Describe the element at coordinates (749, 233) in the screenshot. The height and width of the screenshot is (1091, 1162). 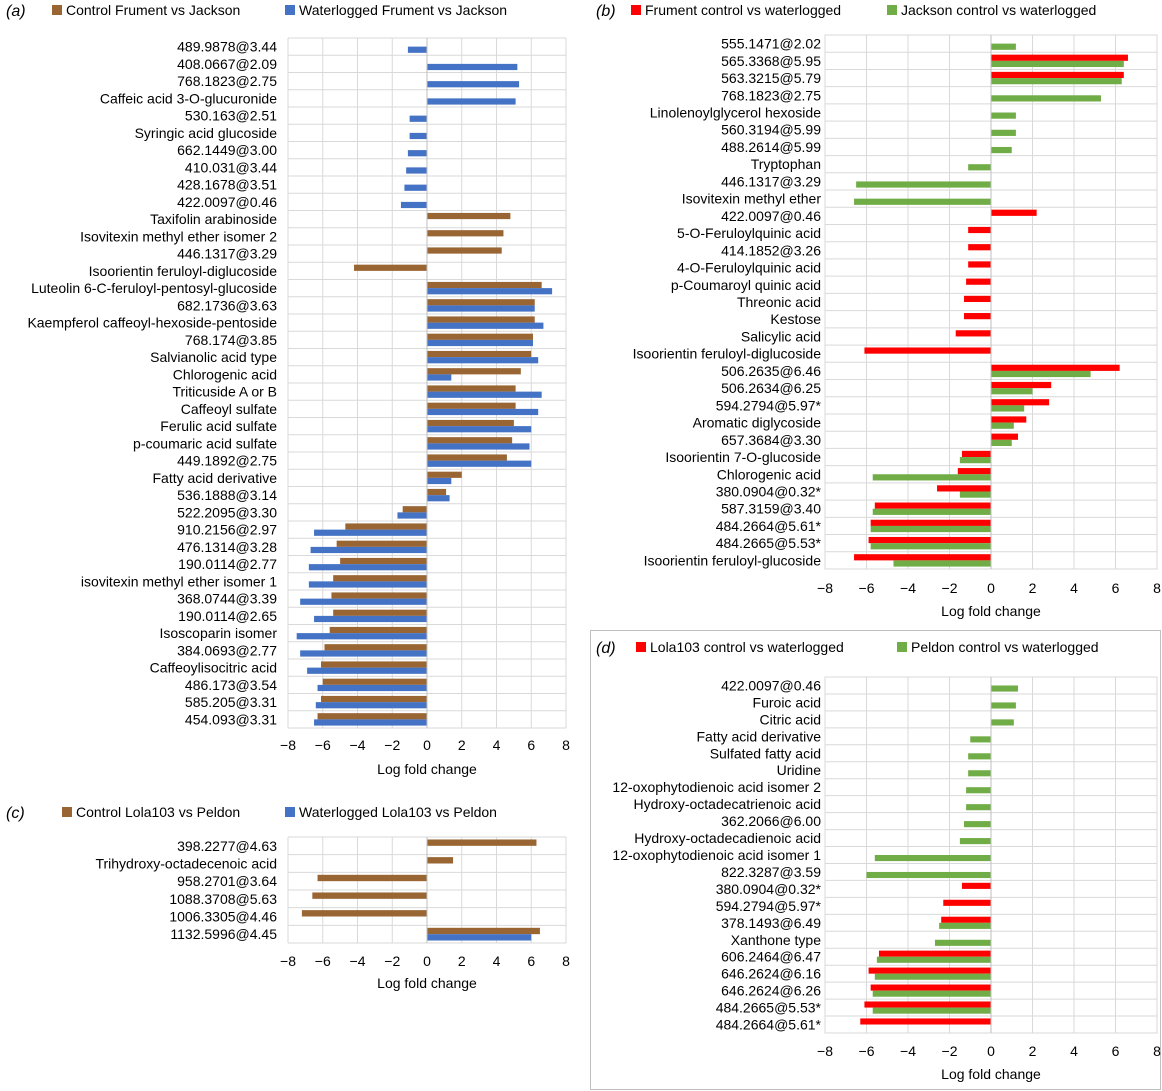
I see `category-label: 5-O-Feruloylquinic acid` at that location.